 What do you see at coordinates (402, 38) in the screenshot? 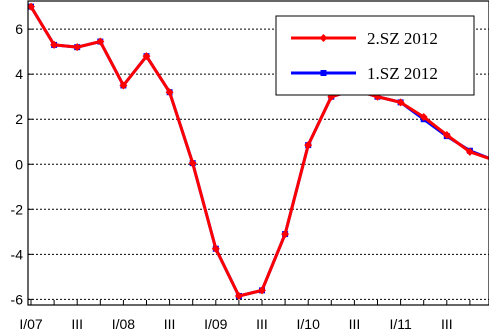
I see `legend-label: 2.SZ 2012` at bounding box center [402, 38].